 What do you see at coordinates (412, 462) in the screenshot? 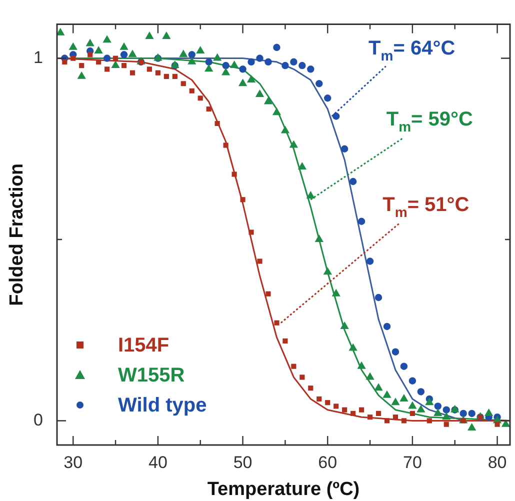
I see `x-tick-label: 70` at bounding box center [412, 462].